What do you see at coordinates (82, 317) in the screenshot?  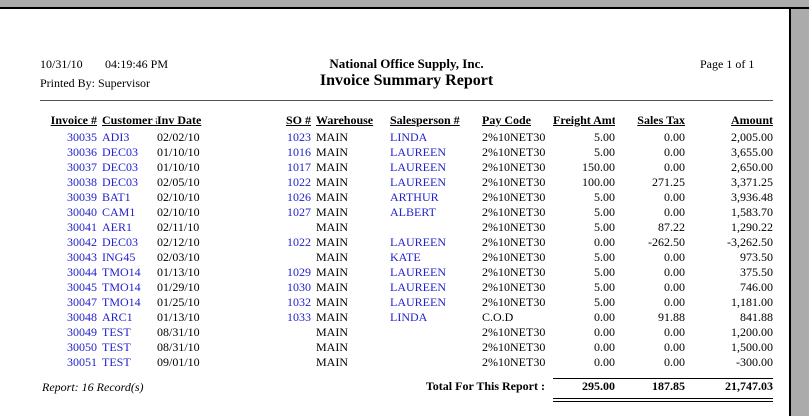 I see `cell-invoice-number: 30048` at bounding box center [82, 317].